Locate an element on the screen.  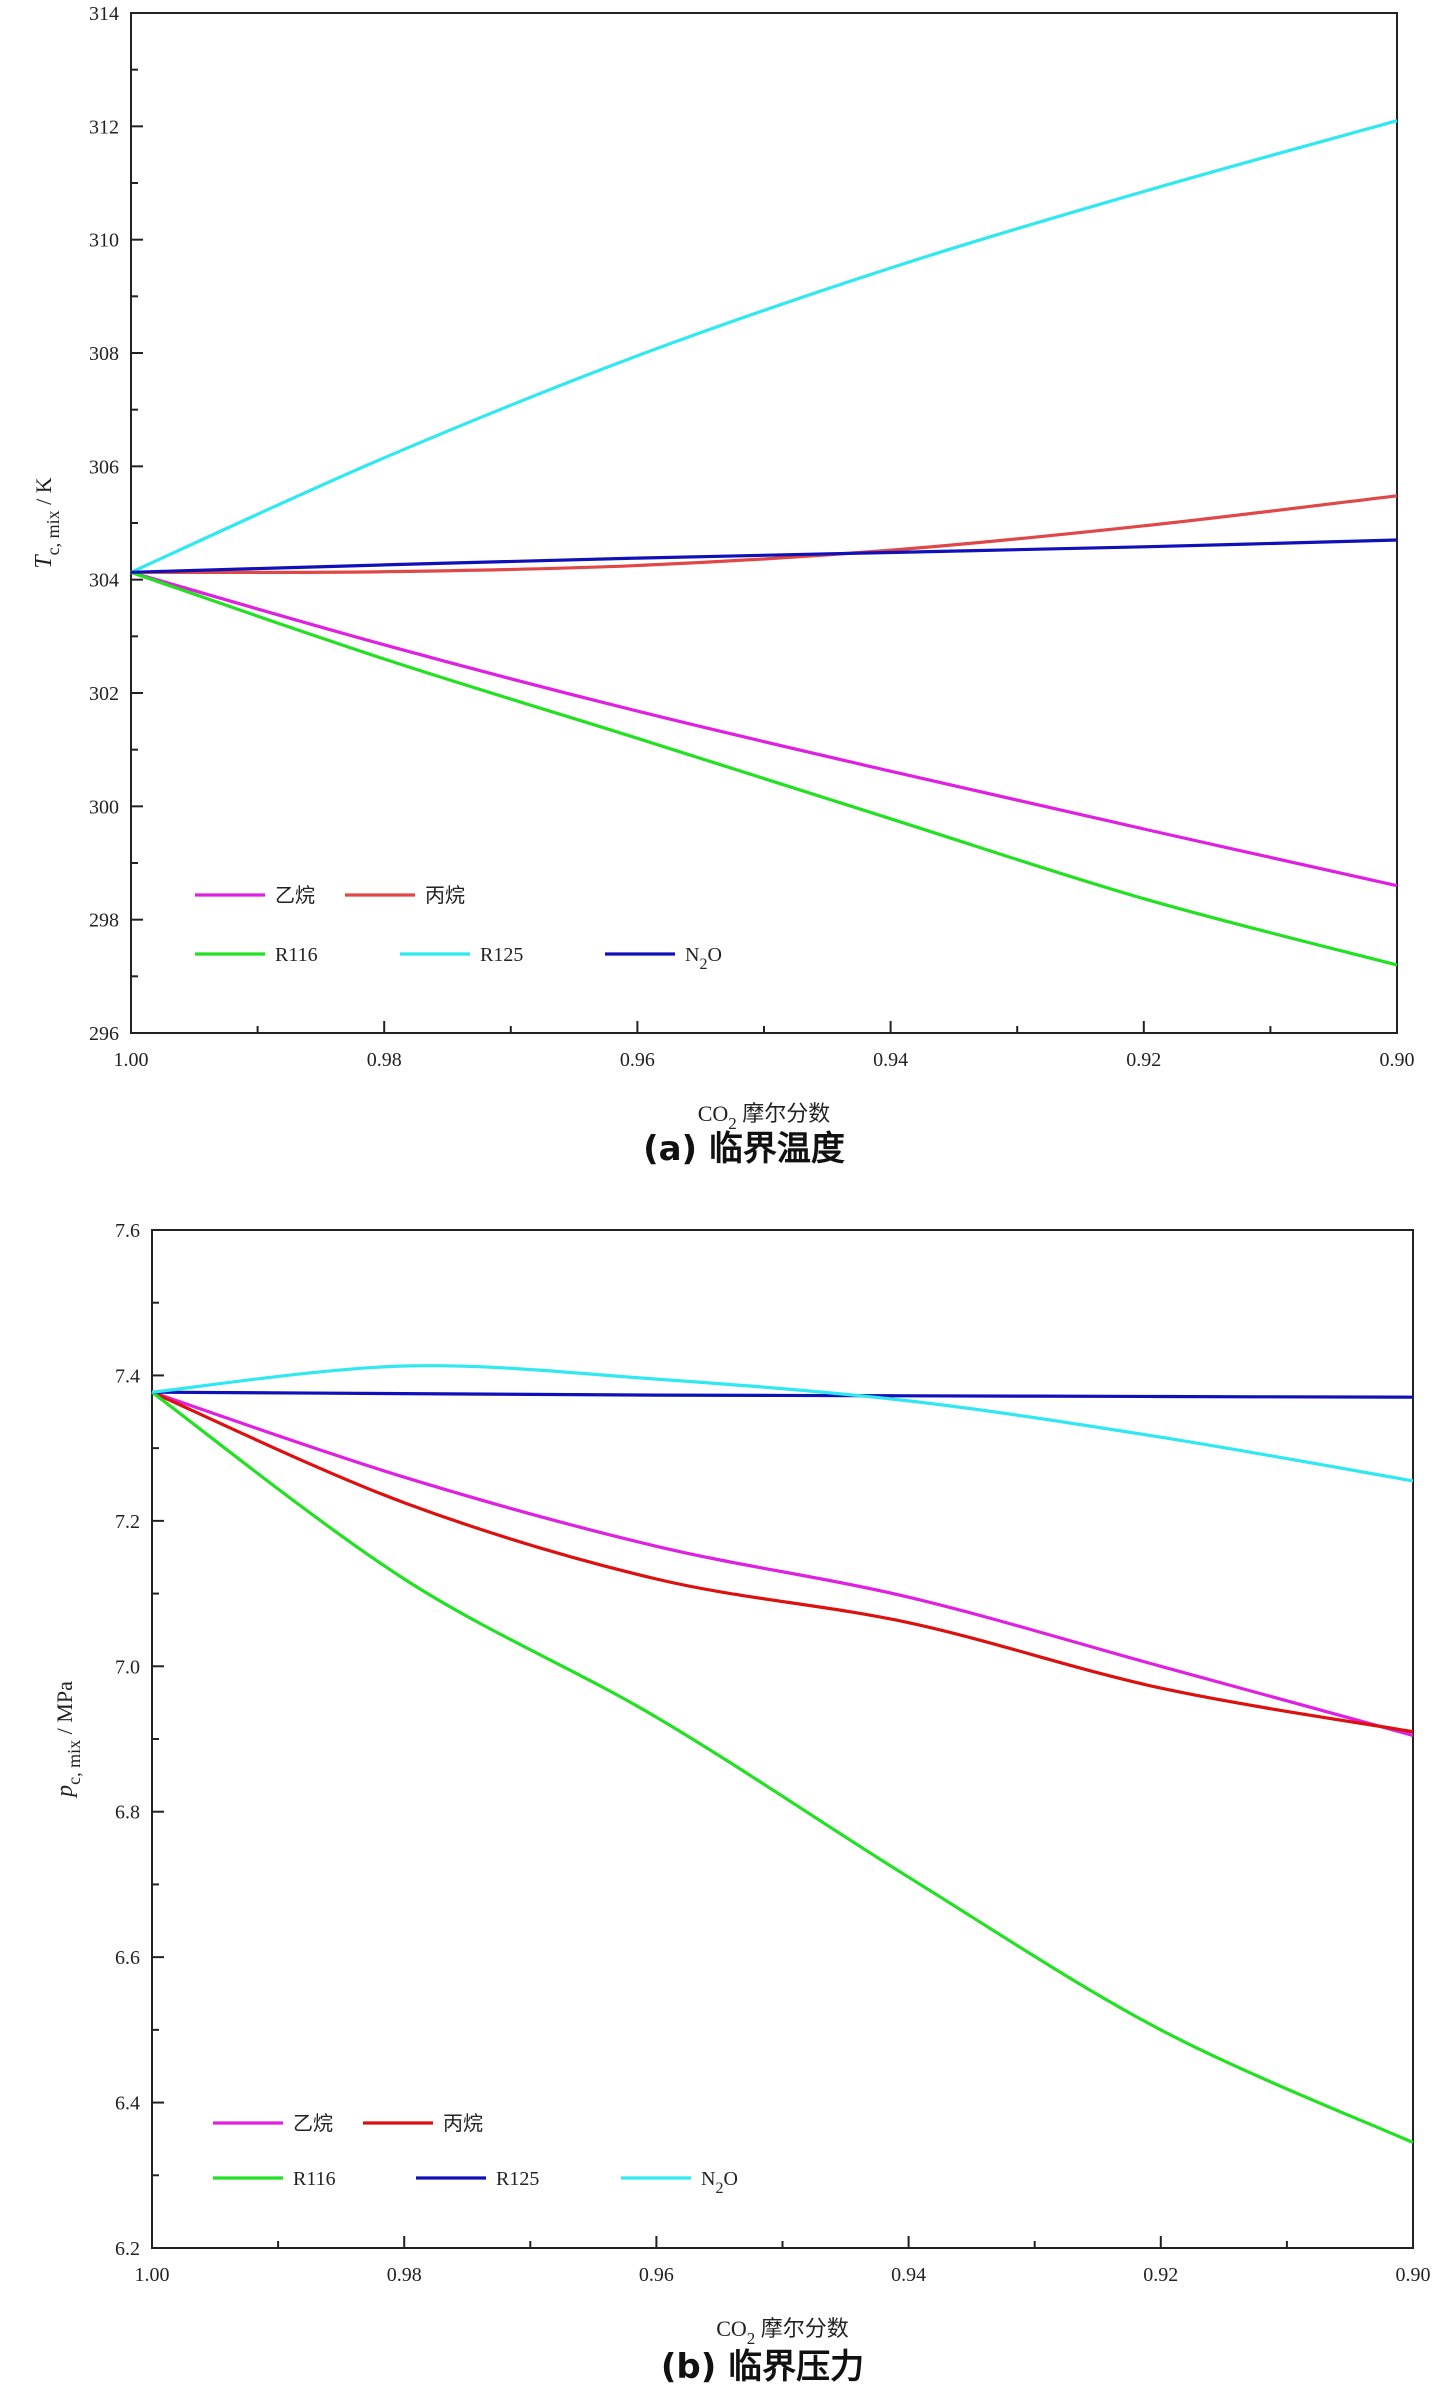
chart-caption: (b) 临界压力 is located at coordinates (762, 2367).